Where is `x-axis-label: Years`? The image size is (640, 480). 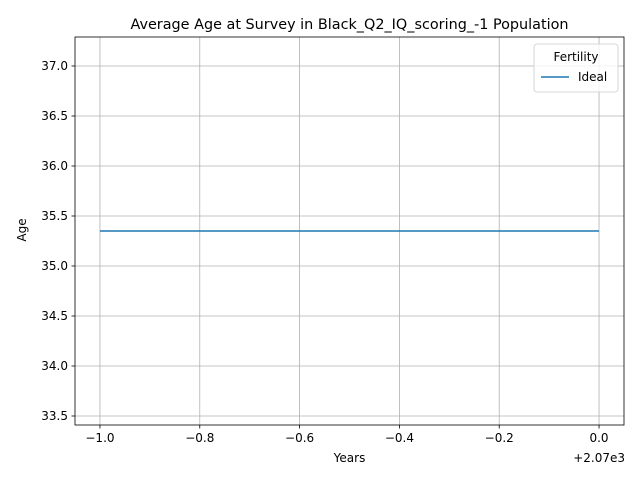 x-axis-label: Years is located at coordinates (349, 458).